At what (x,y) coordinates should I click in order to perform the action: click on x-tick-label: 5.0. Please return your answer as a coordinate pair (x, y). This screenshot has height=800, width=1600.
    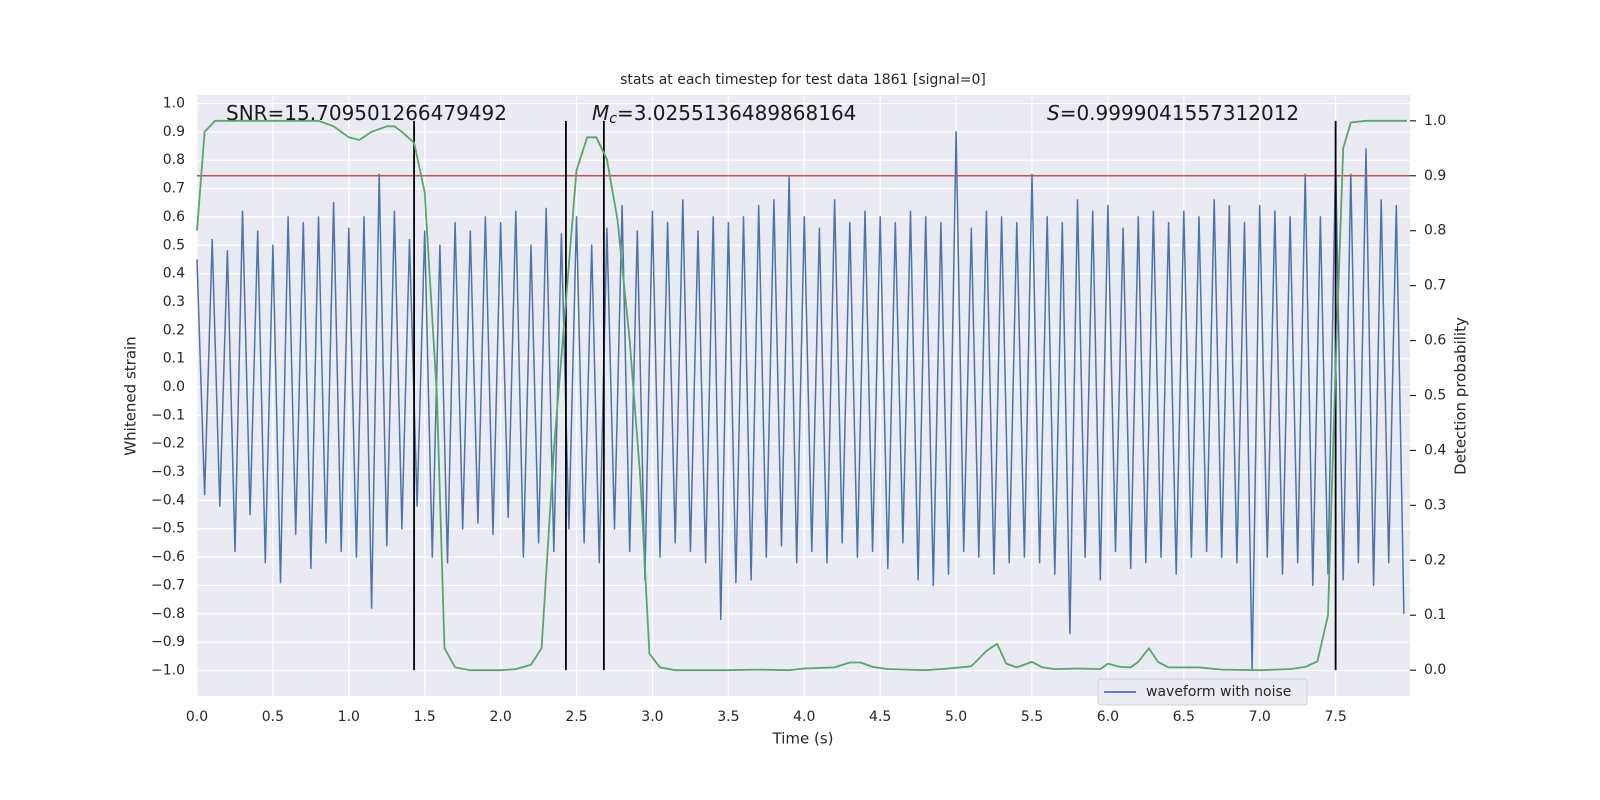
    Looking at the image, I should click on (956, 717).